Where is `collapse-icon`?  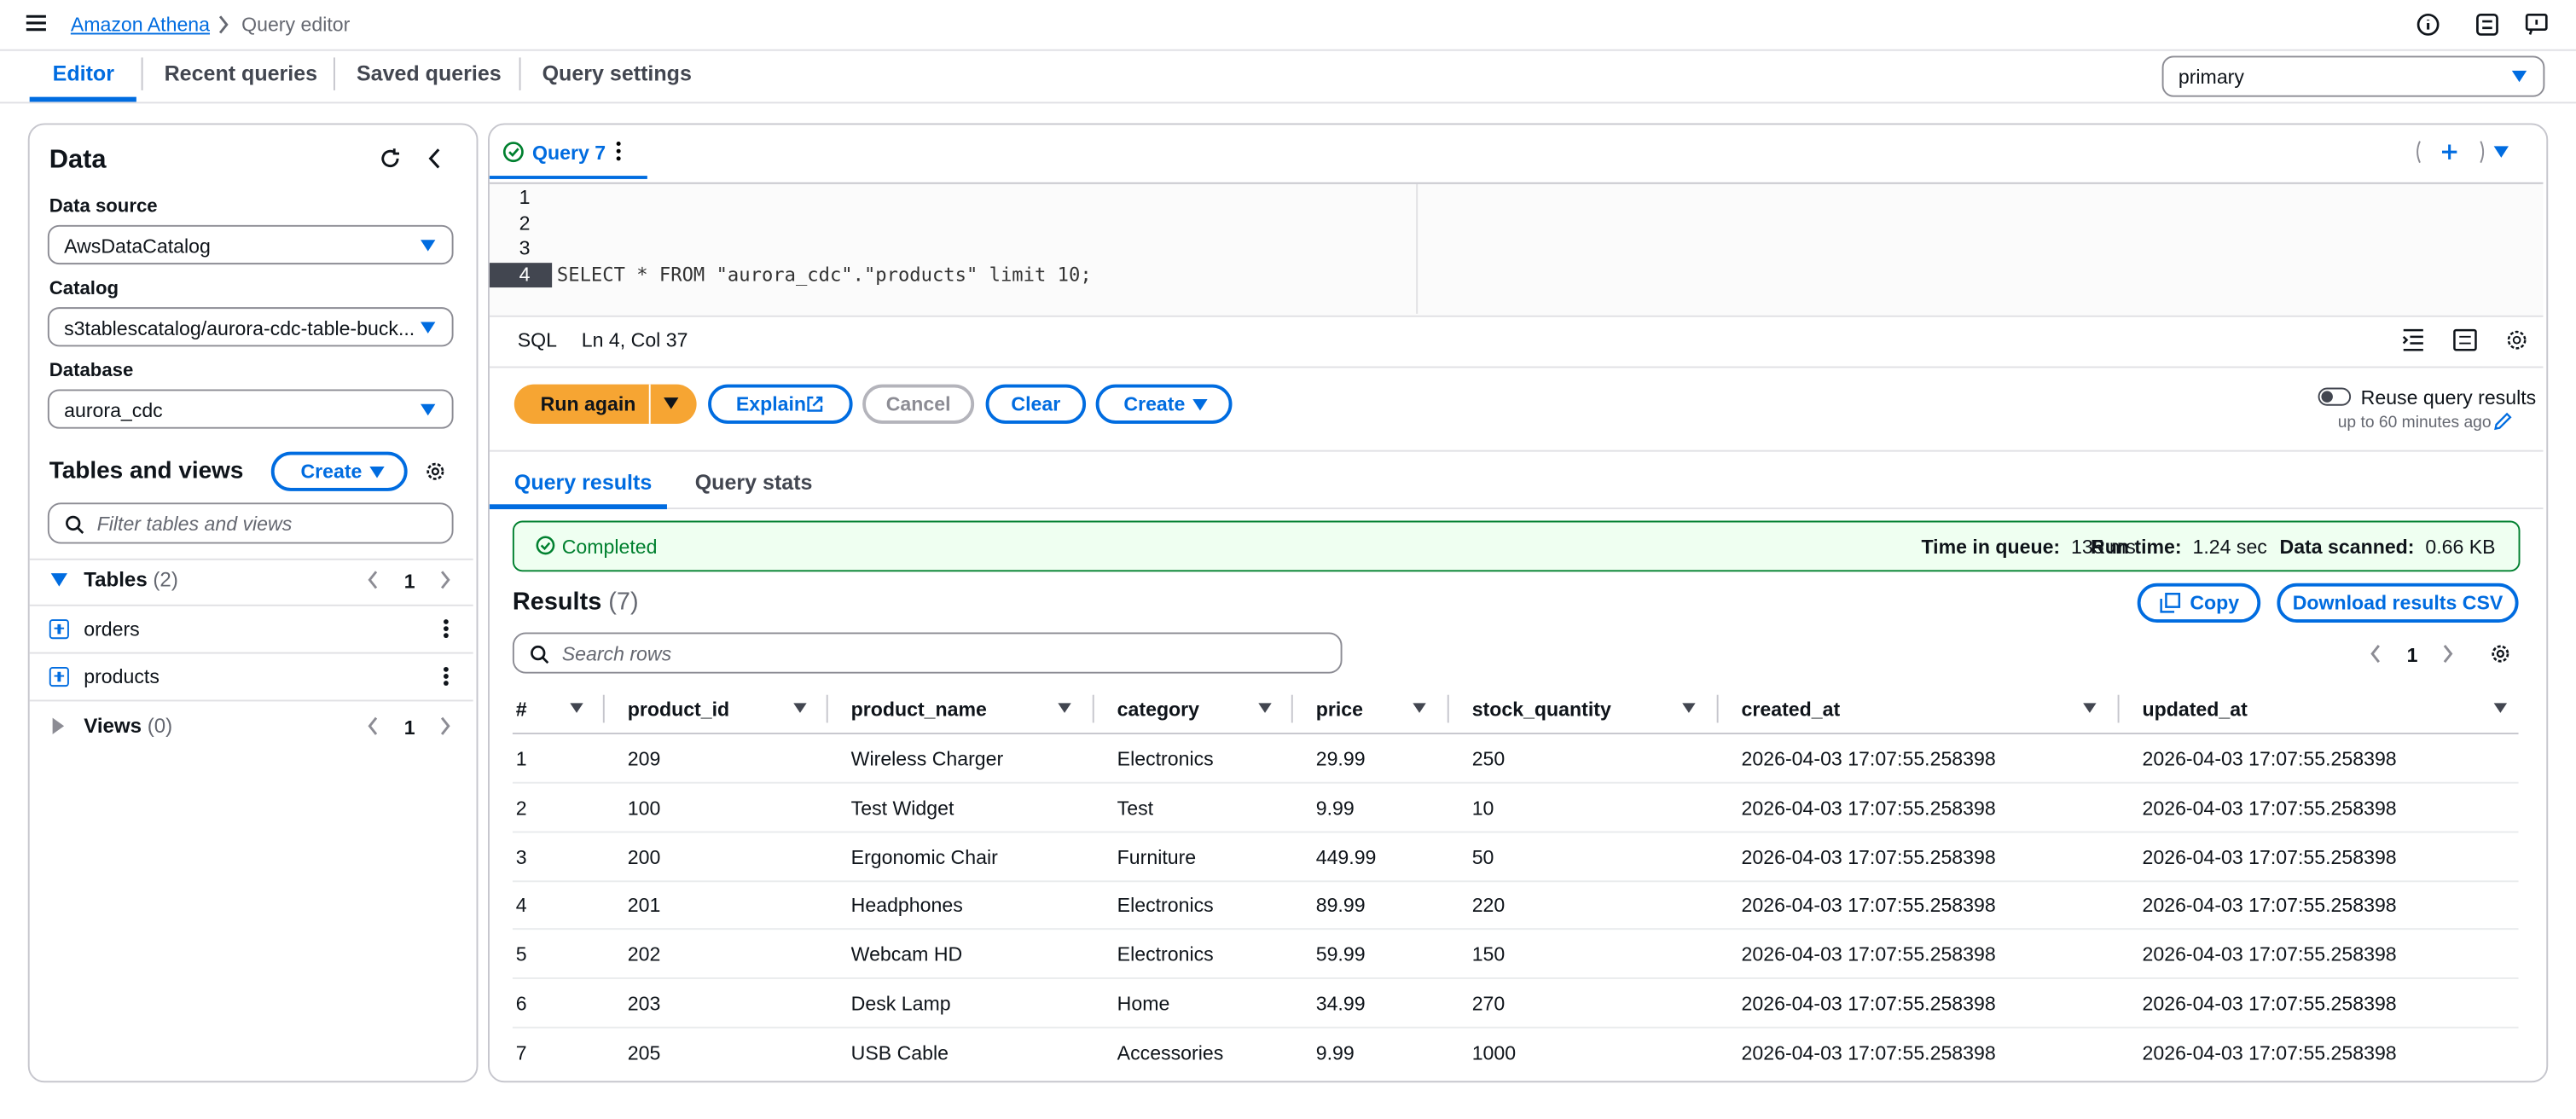 collapse-icon is located at coordinates (434, 159).